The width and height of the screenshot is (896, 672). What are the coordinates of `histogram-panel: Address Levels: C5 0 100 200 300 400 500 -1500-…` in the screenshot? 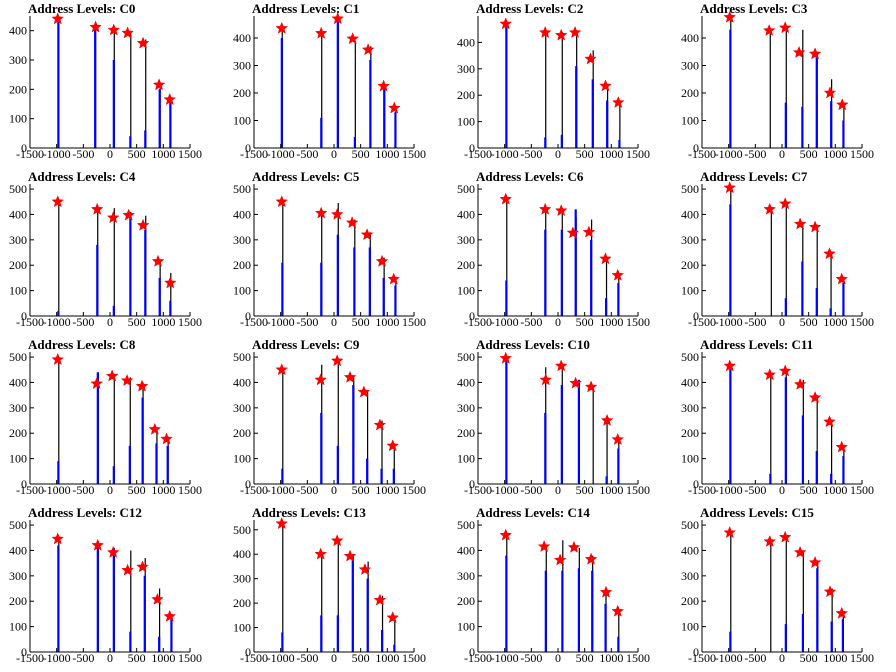 It's located at (336, 252).